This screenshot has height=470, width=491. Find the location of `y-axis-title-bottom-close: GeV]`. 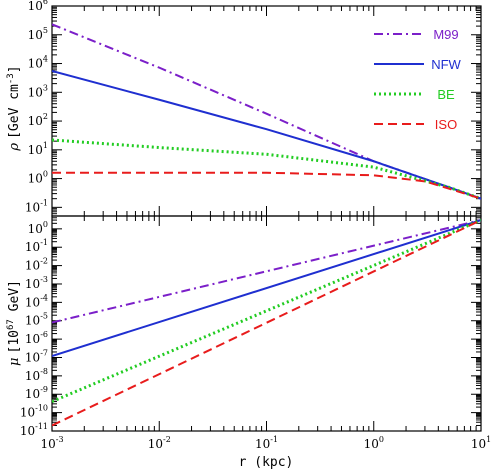

y-axis-title-bottom-close: GeV] is located at coordinates (14, 299).